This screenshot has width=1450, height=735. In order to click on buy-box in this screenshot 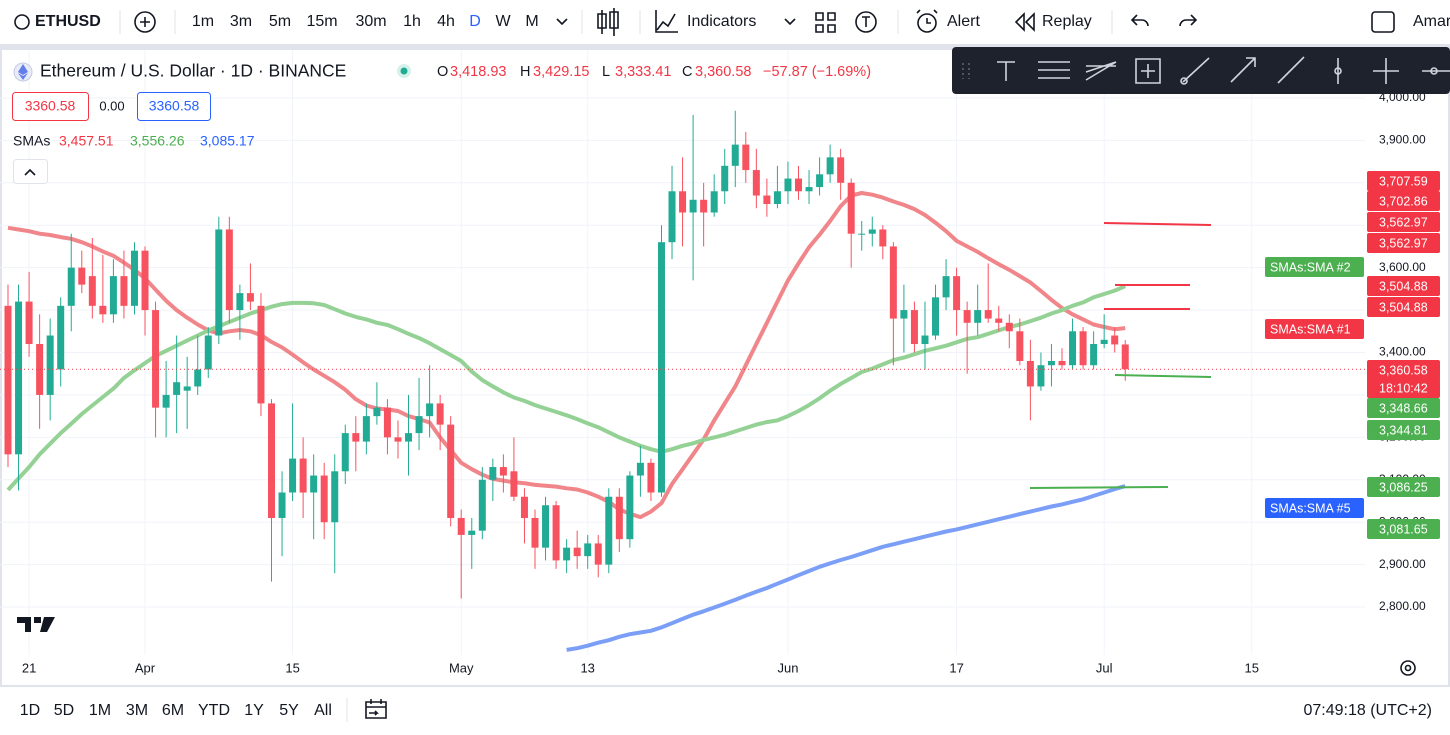, I will do `click(174, 106)`.